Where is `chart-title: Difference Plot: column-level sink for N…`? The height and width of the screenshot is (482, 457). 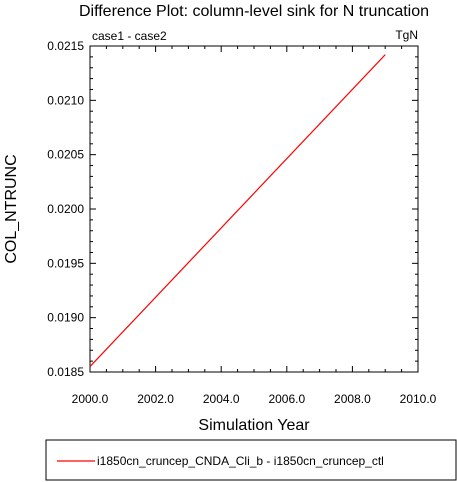 chart-title: Difference Plot: column-level sink for N… is located at coordinates (254, 11).